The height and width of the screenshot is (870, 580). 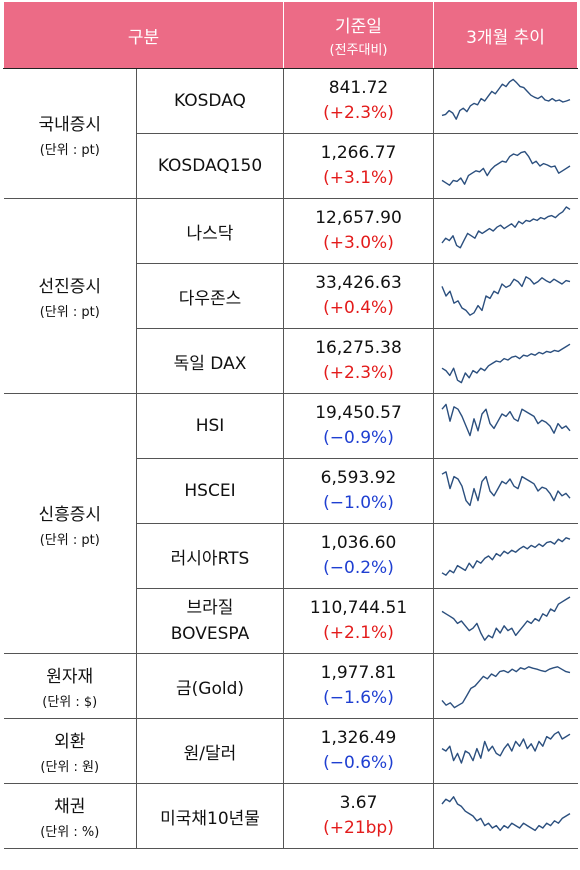 What do you see at coordinates (210, 231) in the screenshot?
I see `asset-name: 나스닥` at bounding box center [210, 231].